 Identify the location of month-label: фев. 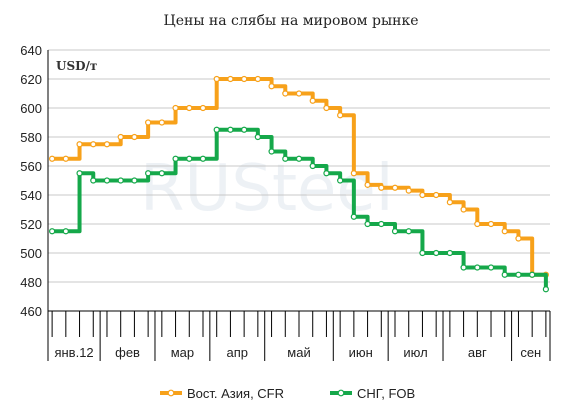
(127, 352).